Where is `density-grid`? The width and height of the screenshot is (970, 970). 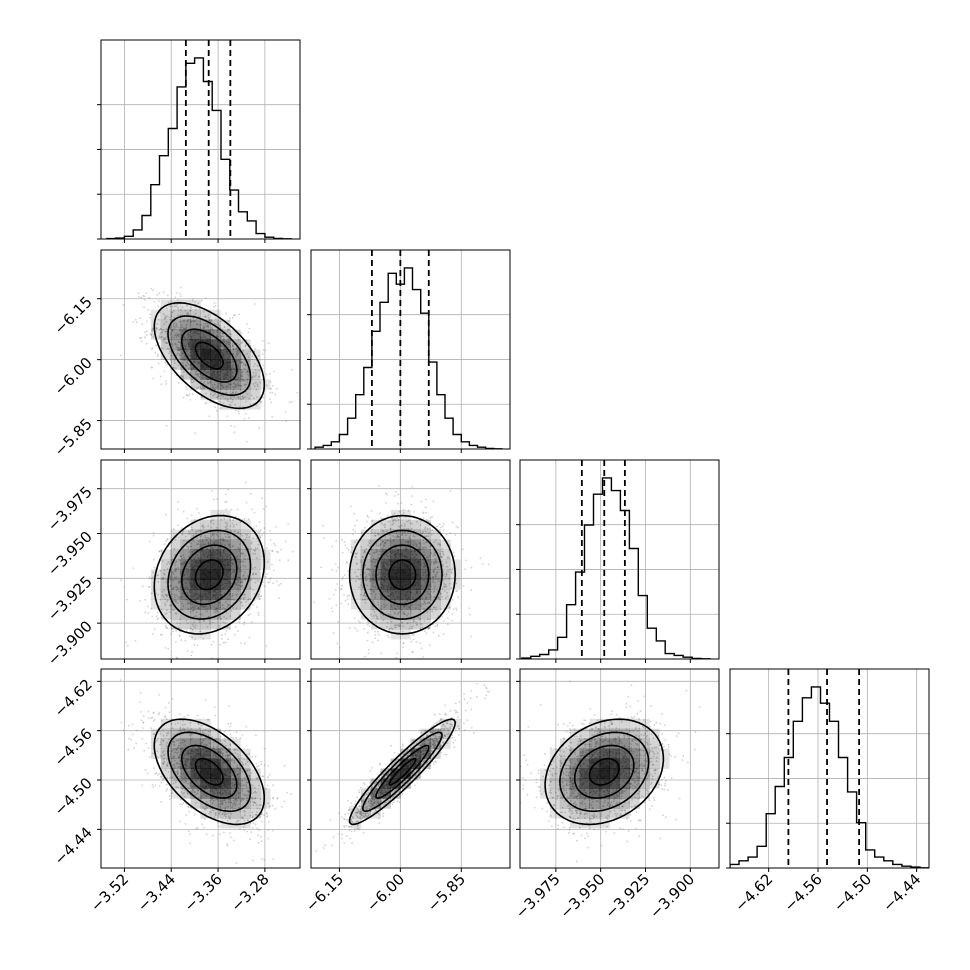
density-grid is located at coordinates (210, 354).